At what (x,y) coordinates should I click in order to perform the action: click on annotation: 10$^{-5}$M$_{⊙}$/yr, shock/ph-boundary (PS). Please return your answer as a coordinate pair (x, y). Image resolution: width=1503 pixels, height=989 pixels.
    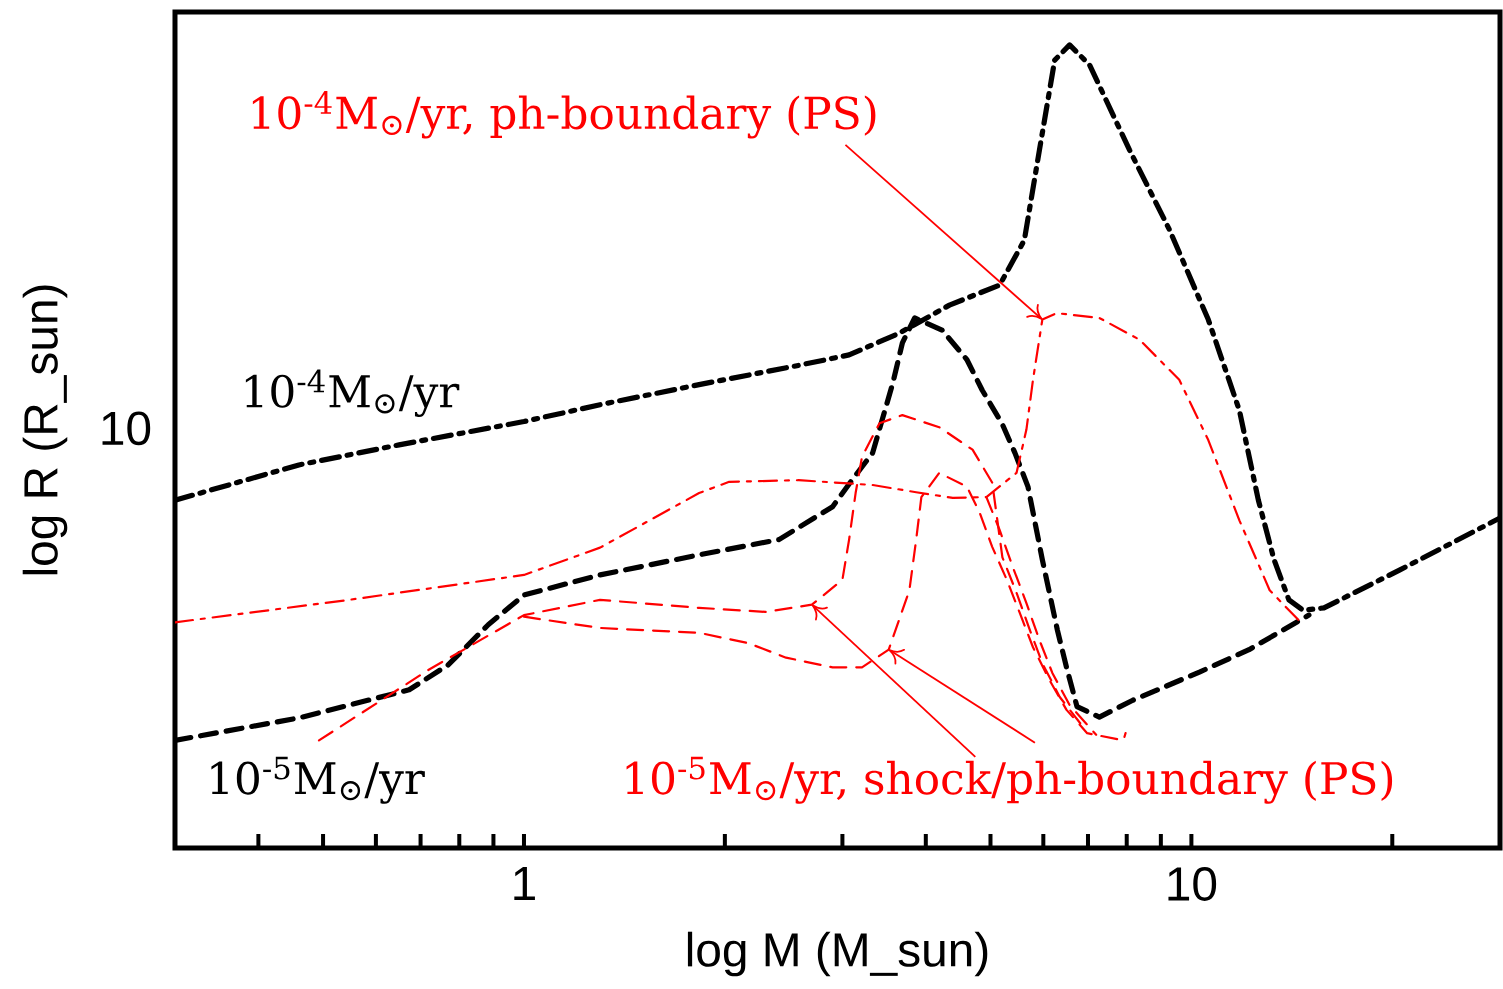
    Looking at the image, I should click on (1009, 780).